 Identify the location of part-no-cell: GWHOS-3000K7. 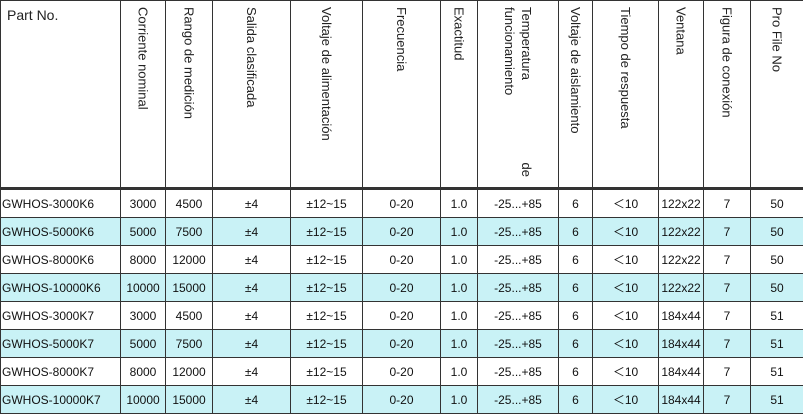
(61, 316).